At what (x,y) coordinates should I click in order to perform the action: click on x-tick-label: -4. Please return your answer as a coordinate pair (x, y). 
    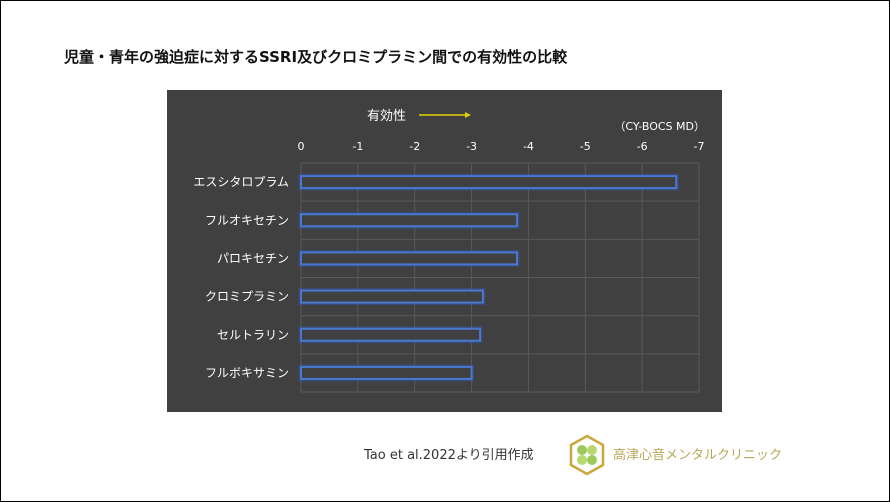
    Looking at the image, I should click on (528, 146).